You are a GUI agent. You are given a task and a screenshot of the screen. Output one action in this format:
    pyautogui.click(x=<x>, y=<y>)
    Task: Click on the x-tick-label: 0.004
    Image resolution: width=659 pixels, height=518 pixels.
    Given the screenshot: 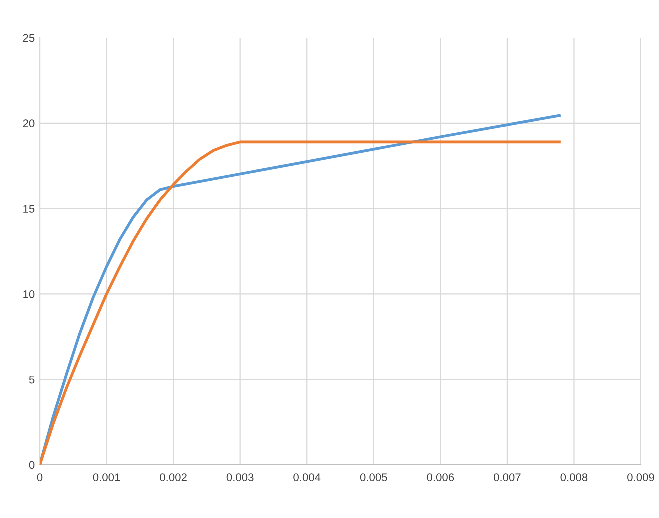 What is the action you would take?
    pyautogui.click(x=307, y=478)
    